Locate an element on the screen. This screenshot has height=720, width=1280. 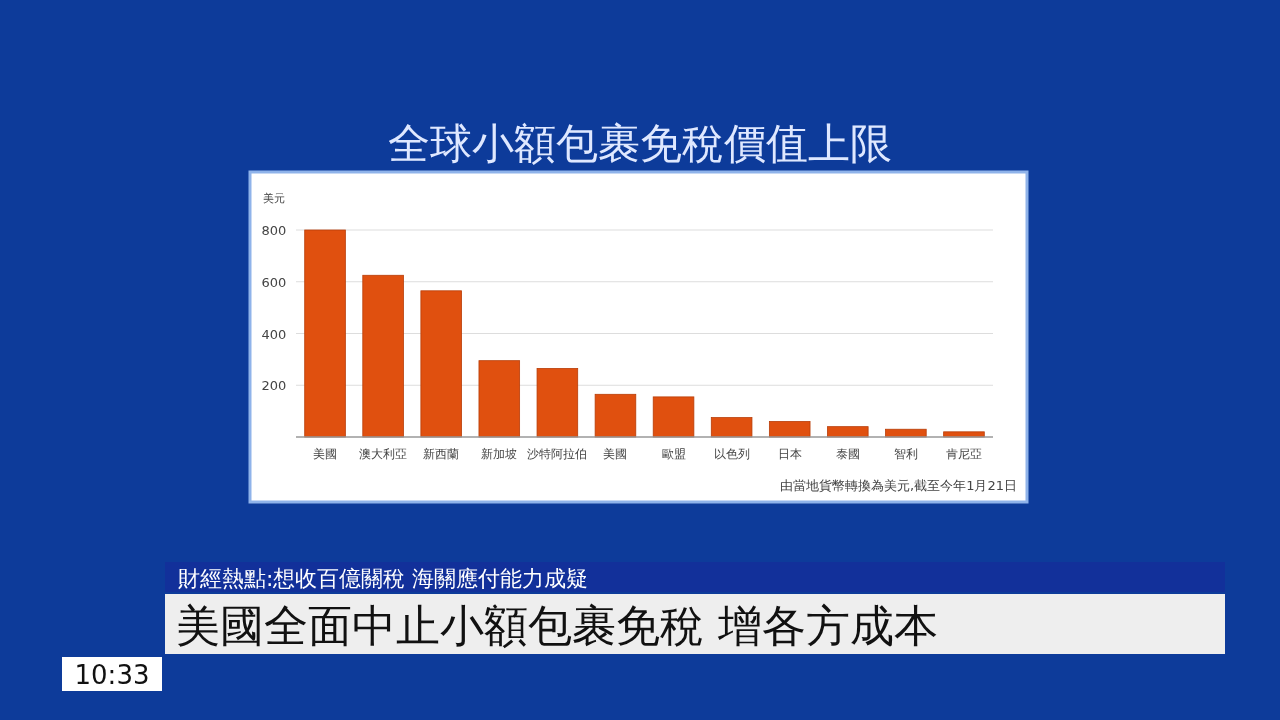
x-tick-label: 日本 is located at coordinates (789, 454).